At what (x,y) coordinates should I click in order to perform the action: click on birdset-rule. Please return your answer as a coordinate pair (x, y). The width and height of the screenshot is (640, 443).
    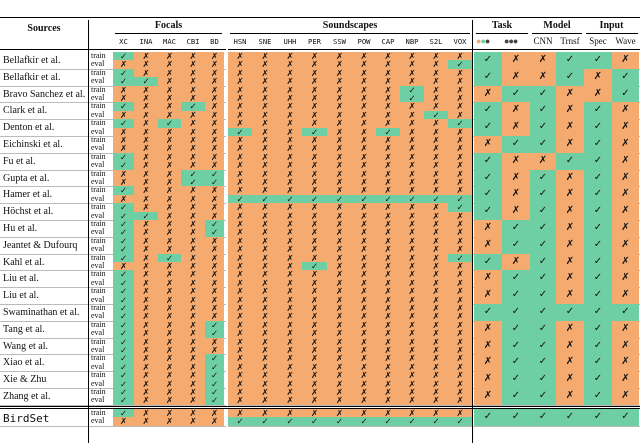
    Looking at the image, I should click on (320, 406).